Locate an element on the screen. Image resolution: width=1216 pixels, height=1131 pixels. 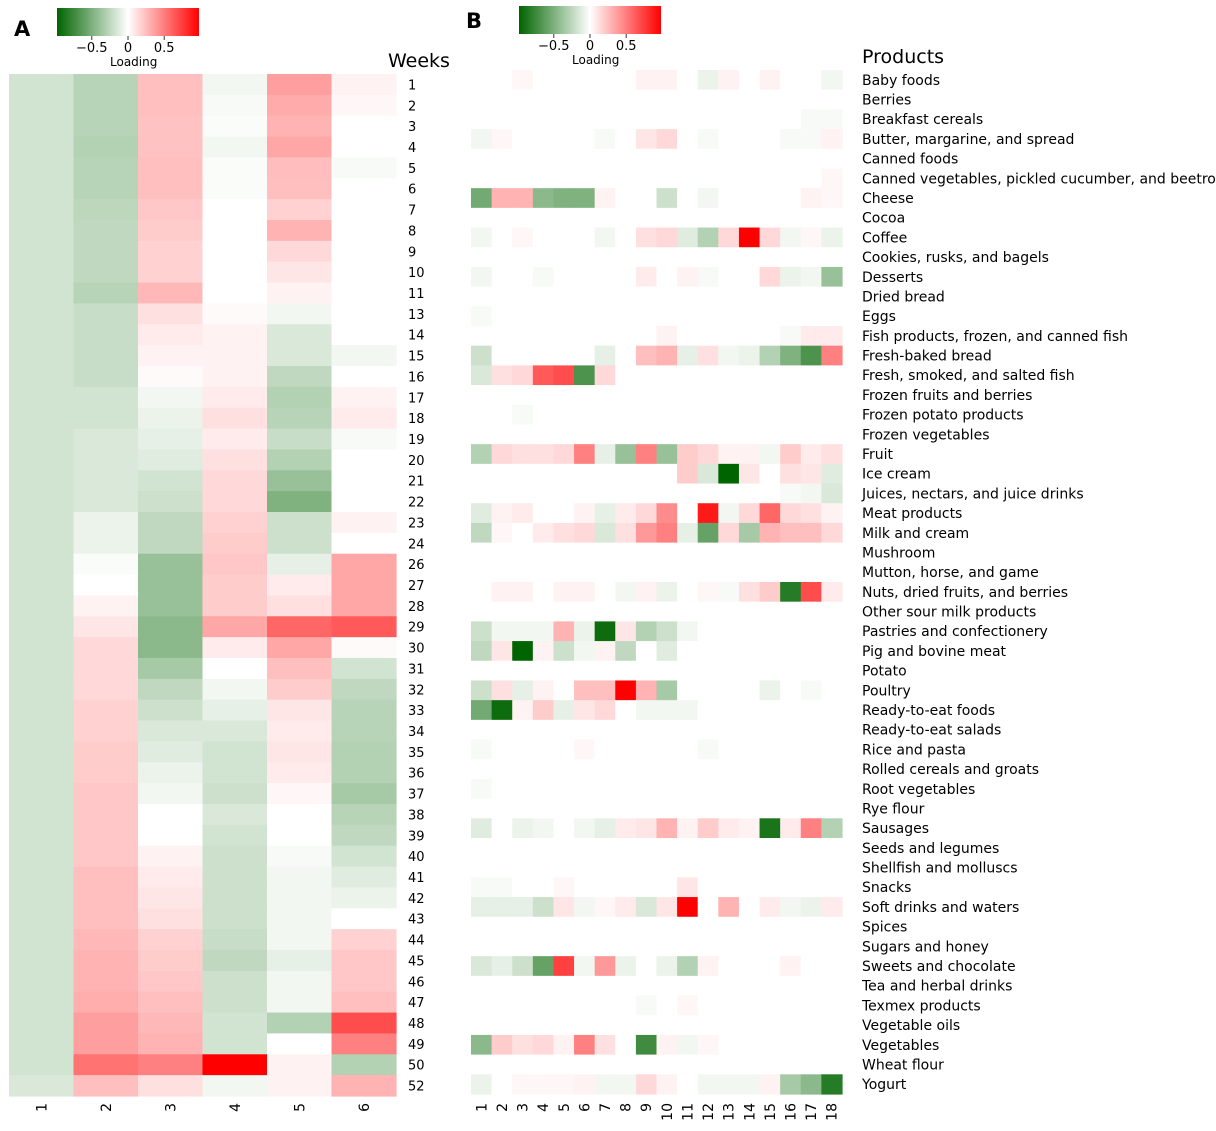
row-label: Juices, nectars, and juice drinks is located at coordinates (972, 494).